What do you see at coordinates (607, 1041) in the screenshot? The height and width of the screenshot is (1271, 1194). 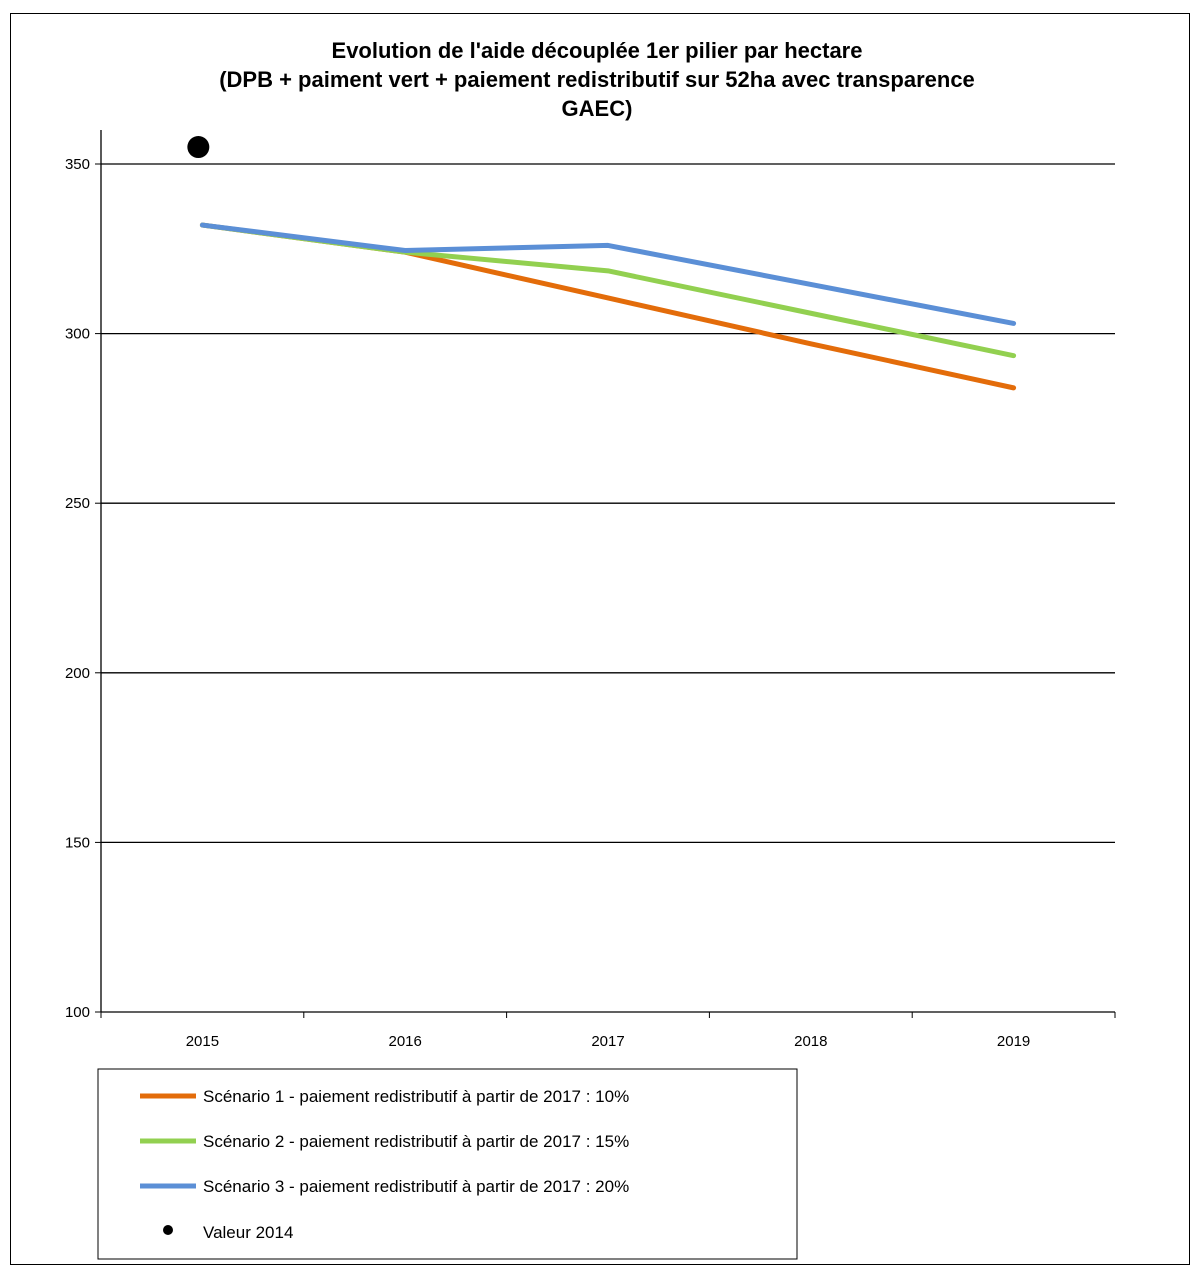 I see `x-tick-label: 2017` at bounding box center [607, 1041].